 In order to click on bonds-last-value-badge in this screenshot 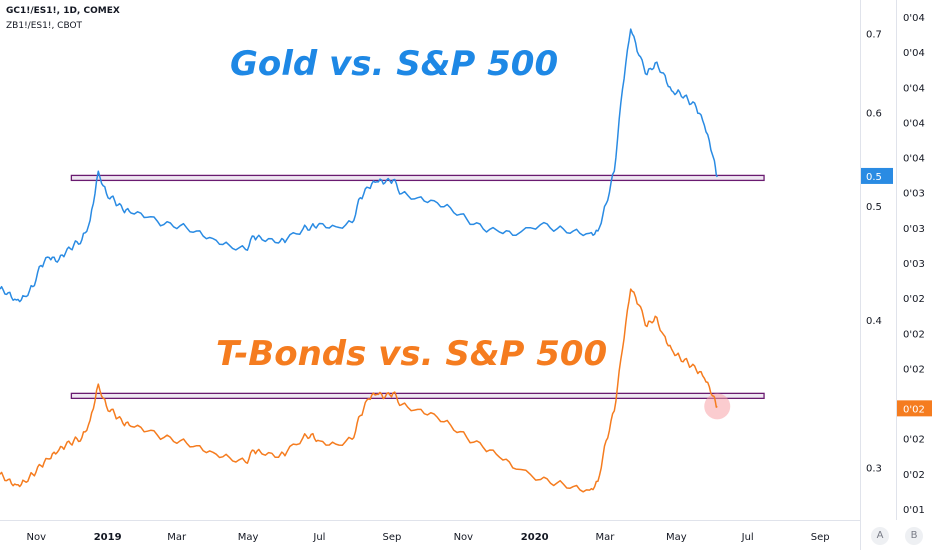, I will do `click(914, 408)`.